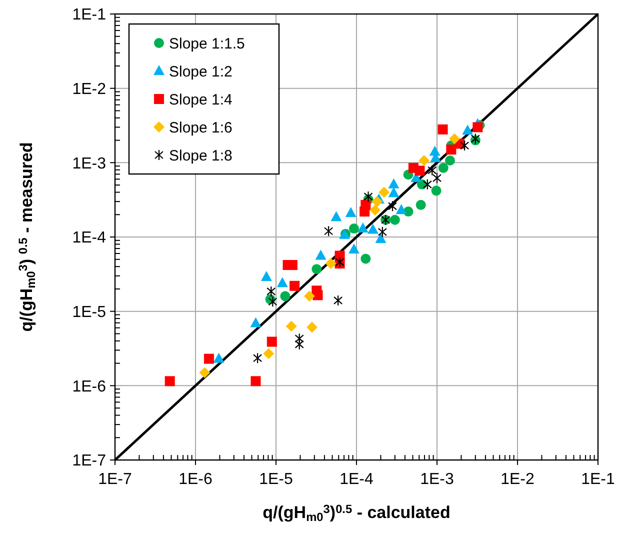 The height and width of the screenshot is (538, 622). Describe the element at coordinates (89, 15) in the screenshot. I see `y-tick-label: 1E-1` at that location.